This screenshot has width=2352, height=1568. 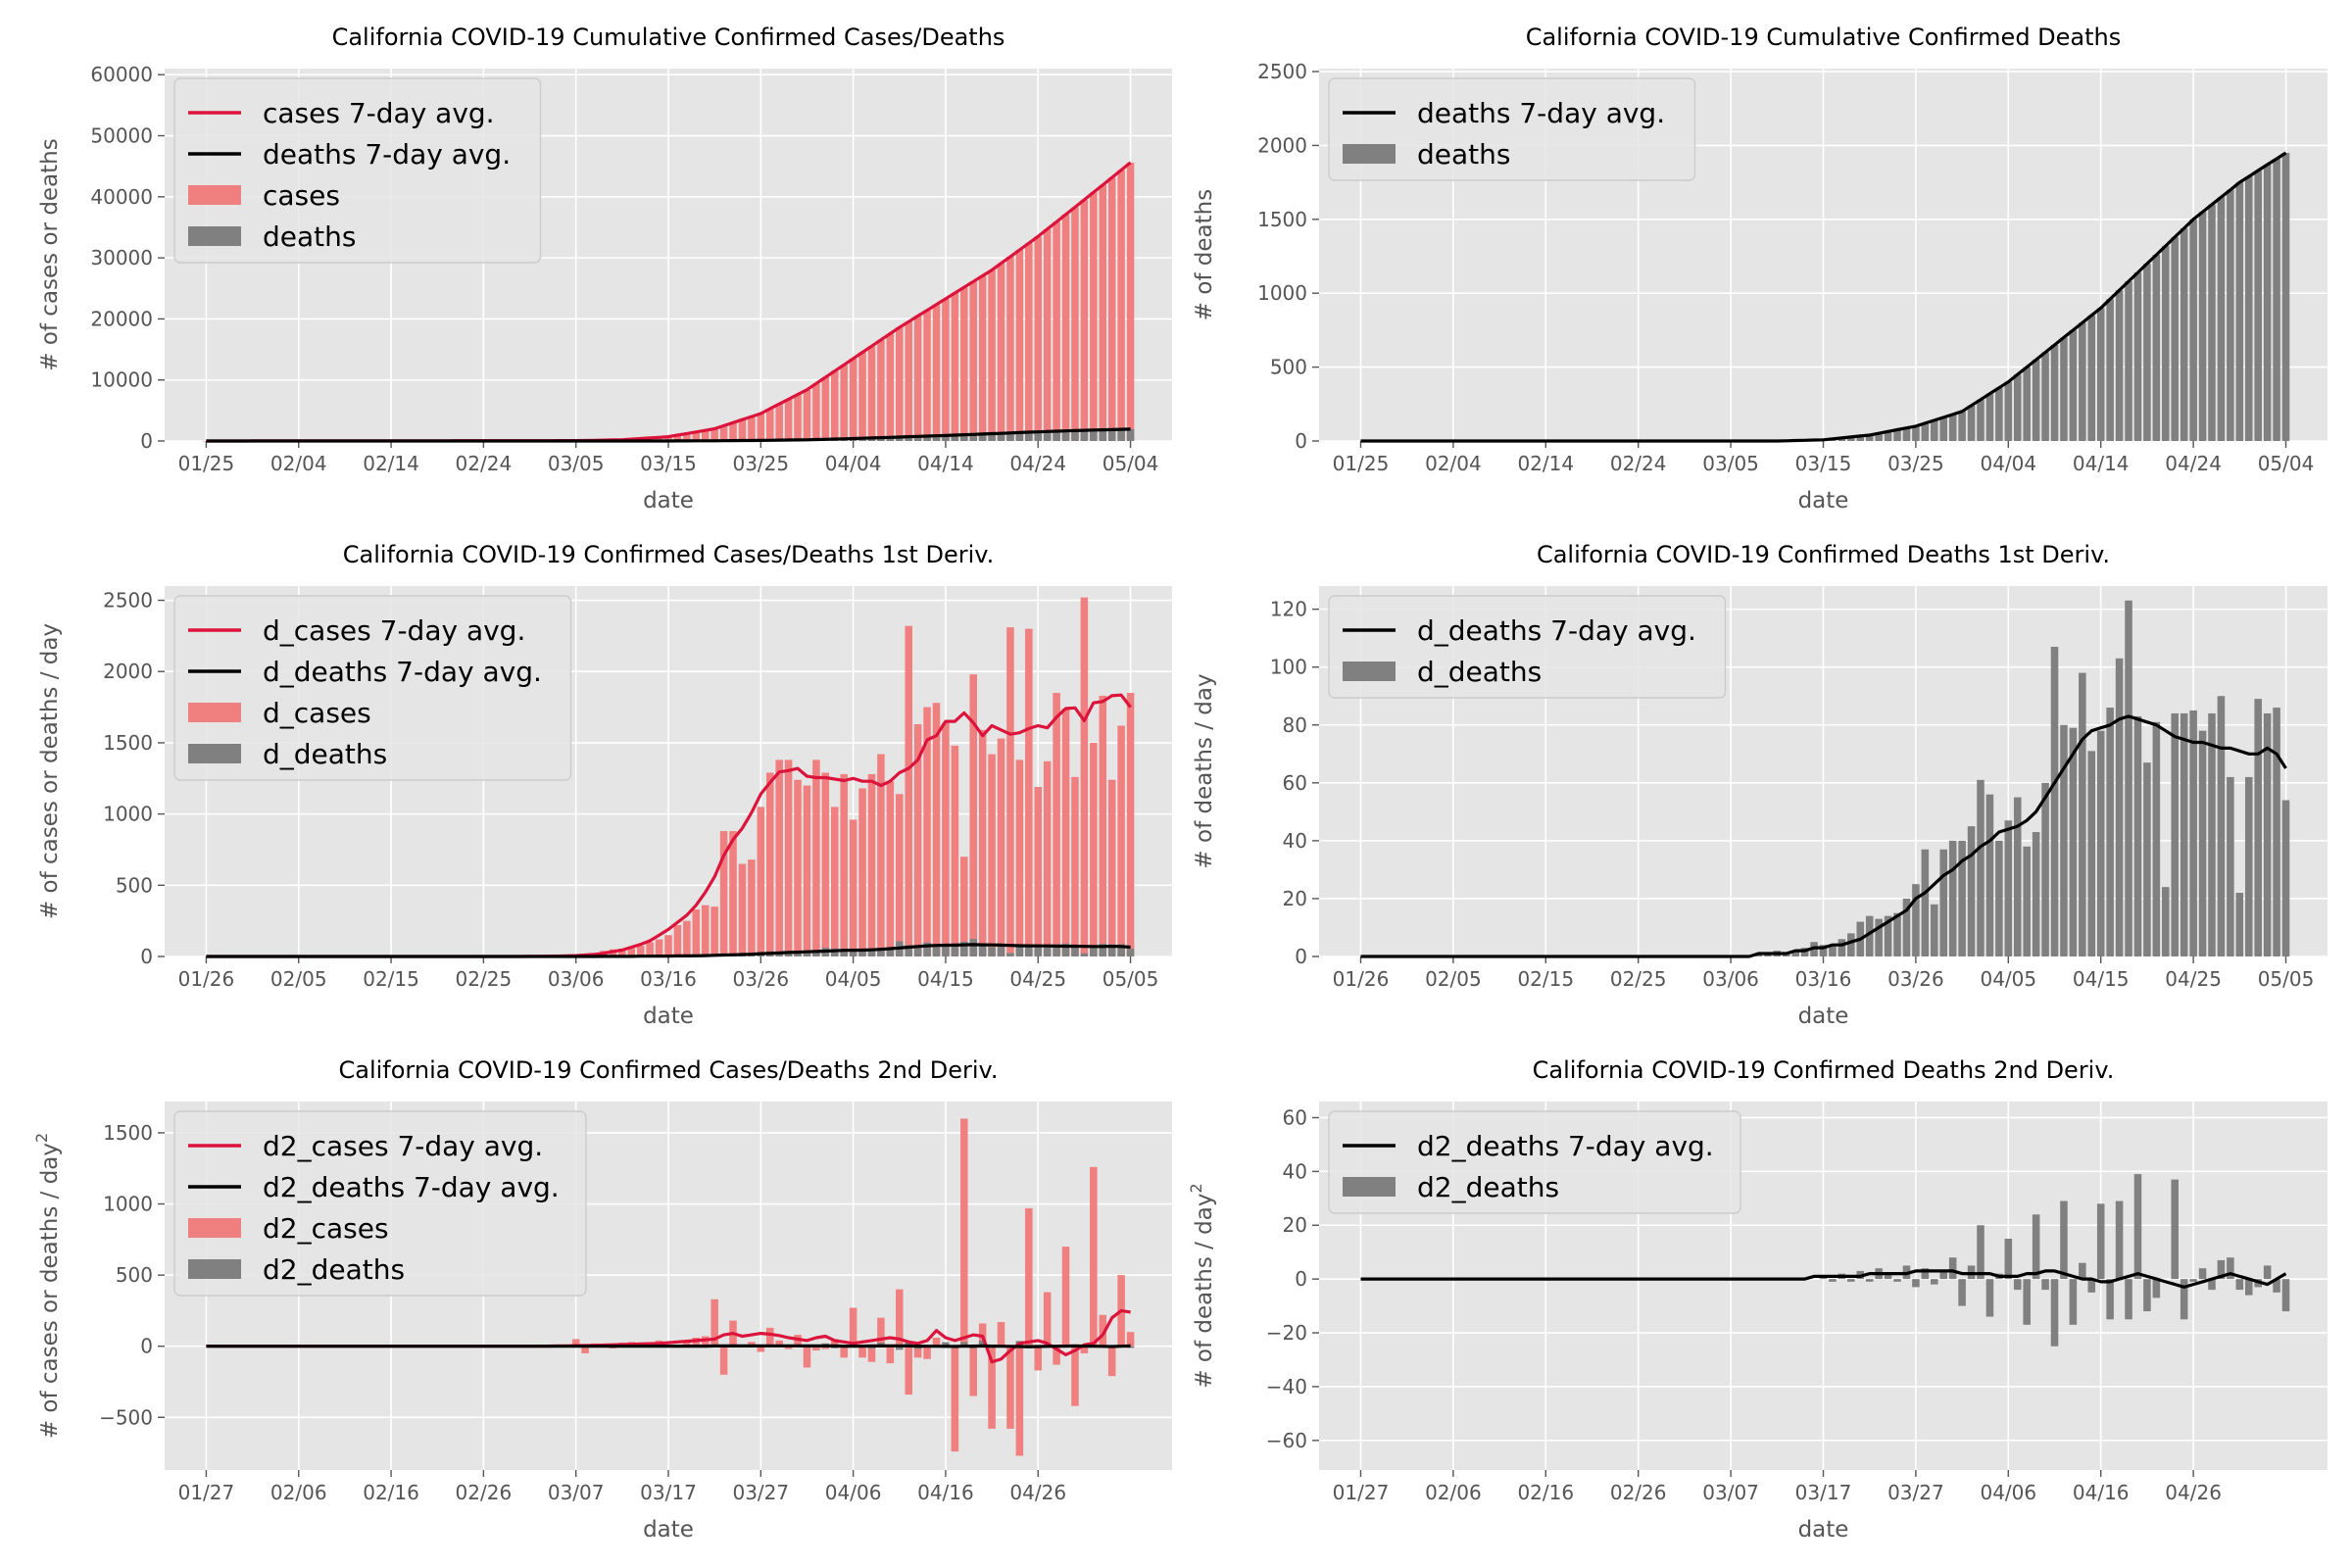 I want to click on y-tick-label: 2500, so click(x=1282, y=71).